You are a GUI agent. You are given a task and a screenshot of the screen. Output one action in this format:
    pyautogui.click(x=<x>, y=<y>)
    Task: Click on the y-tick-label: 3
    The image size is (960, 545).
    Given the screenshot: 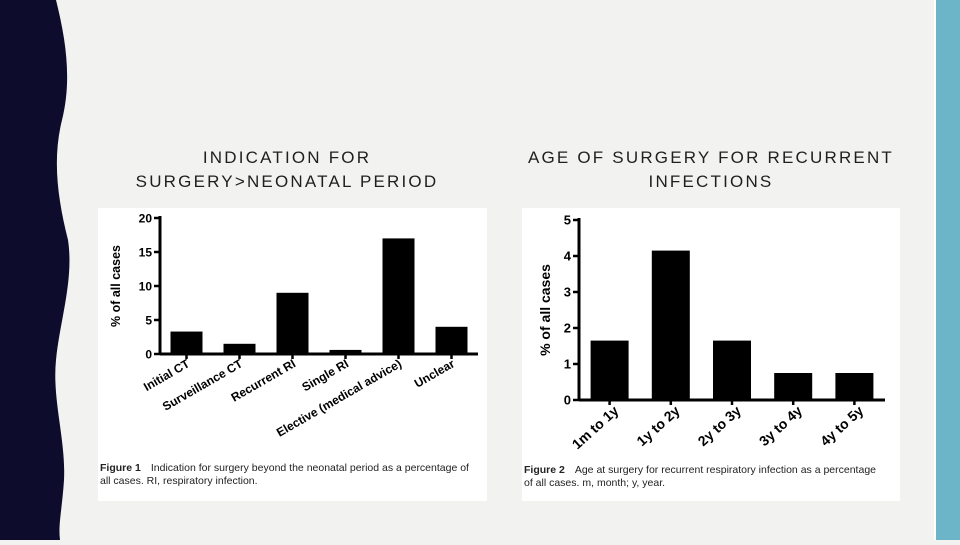 What is the action you would take?
    pyautogui.click(x=567, y=292)
    